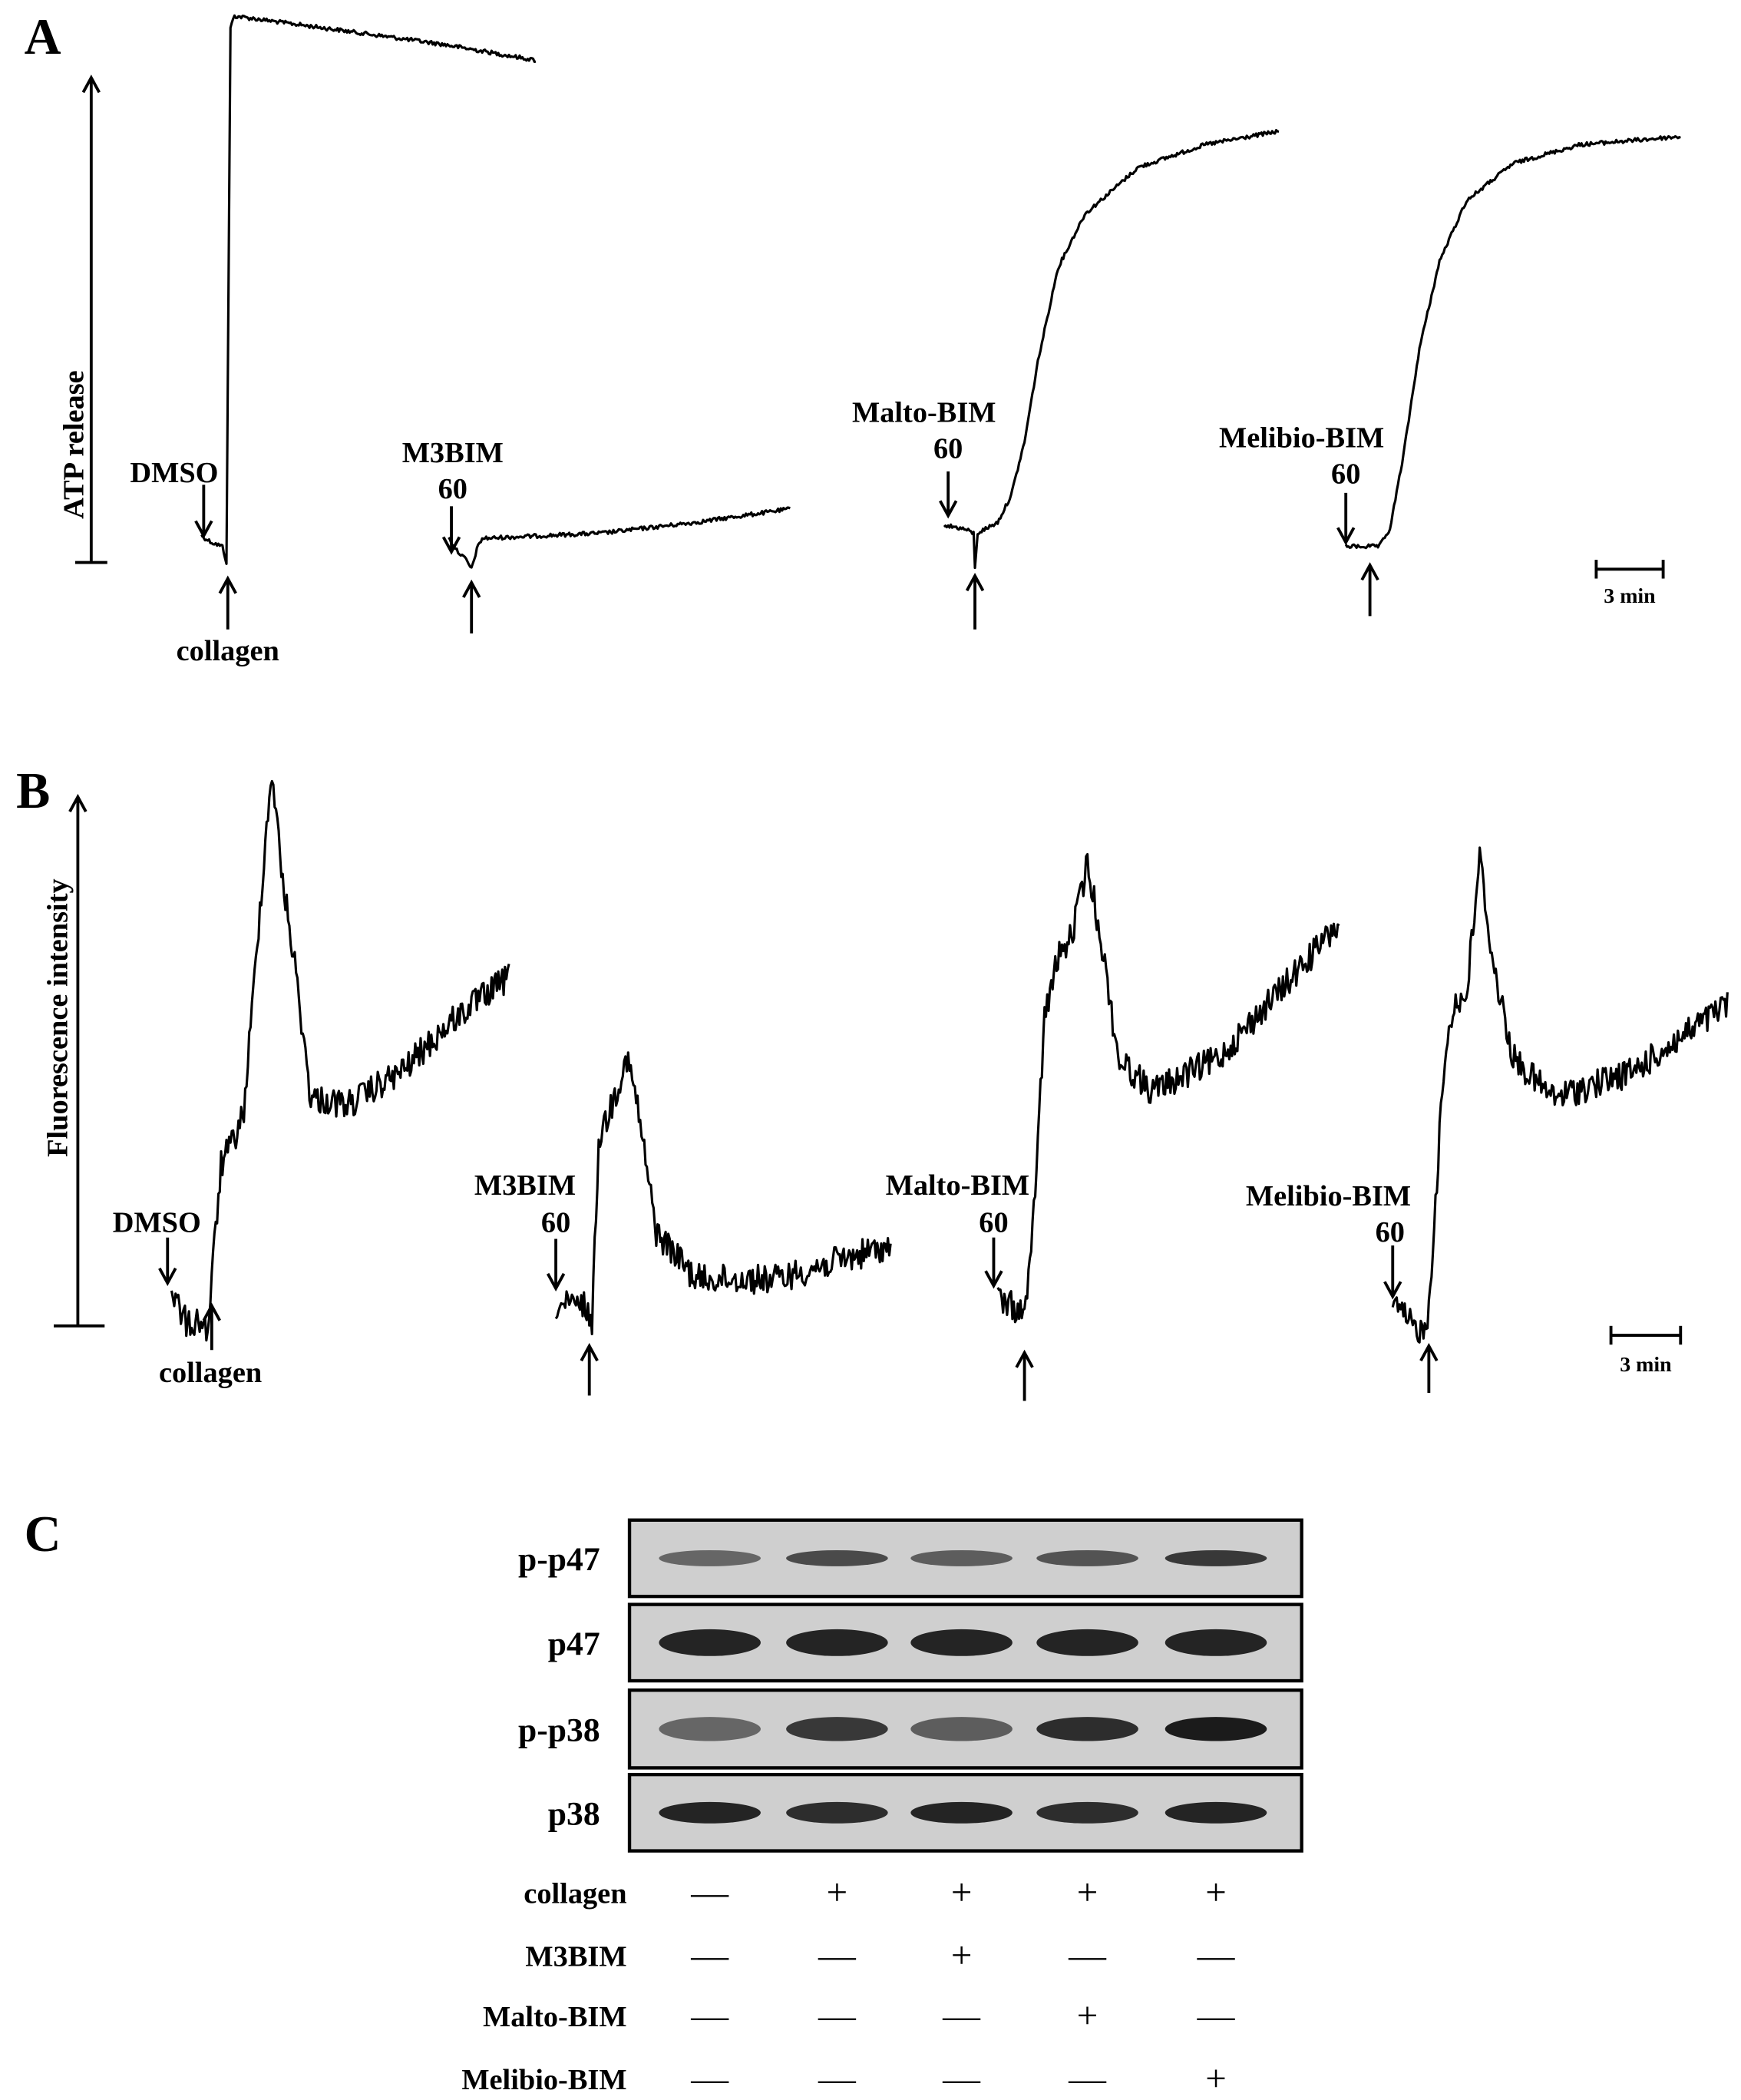  Describe the element at coordinates (74, 444) in the screenshot. I see `axis-label: ATP release` at that location.